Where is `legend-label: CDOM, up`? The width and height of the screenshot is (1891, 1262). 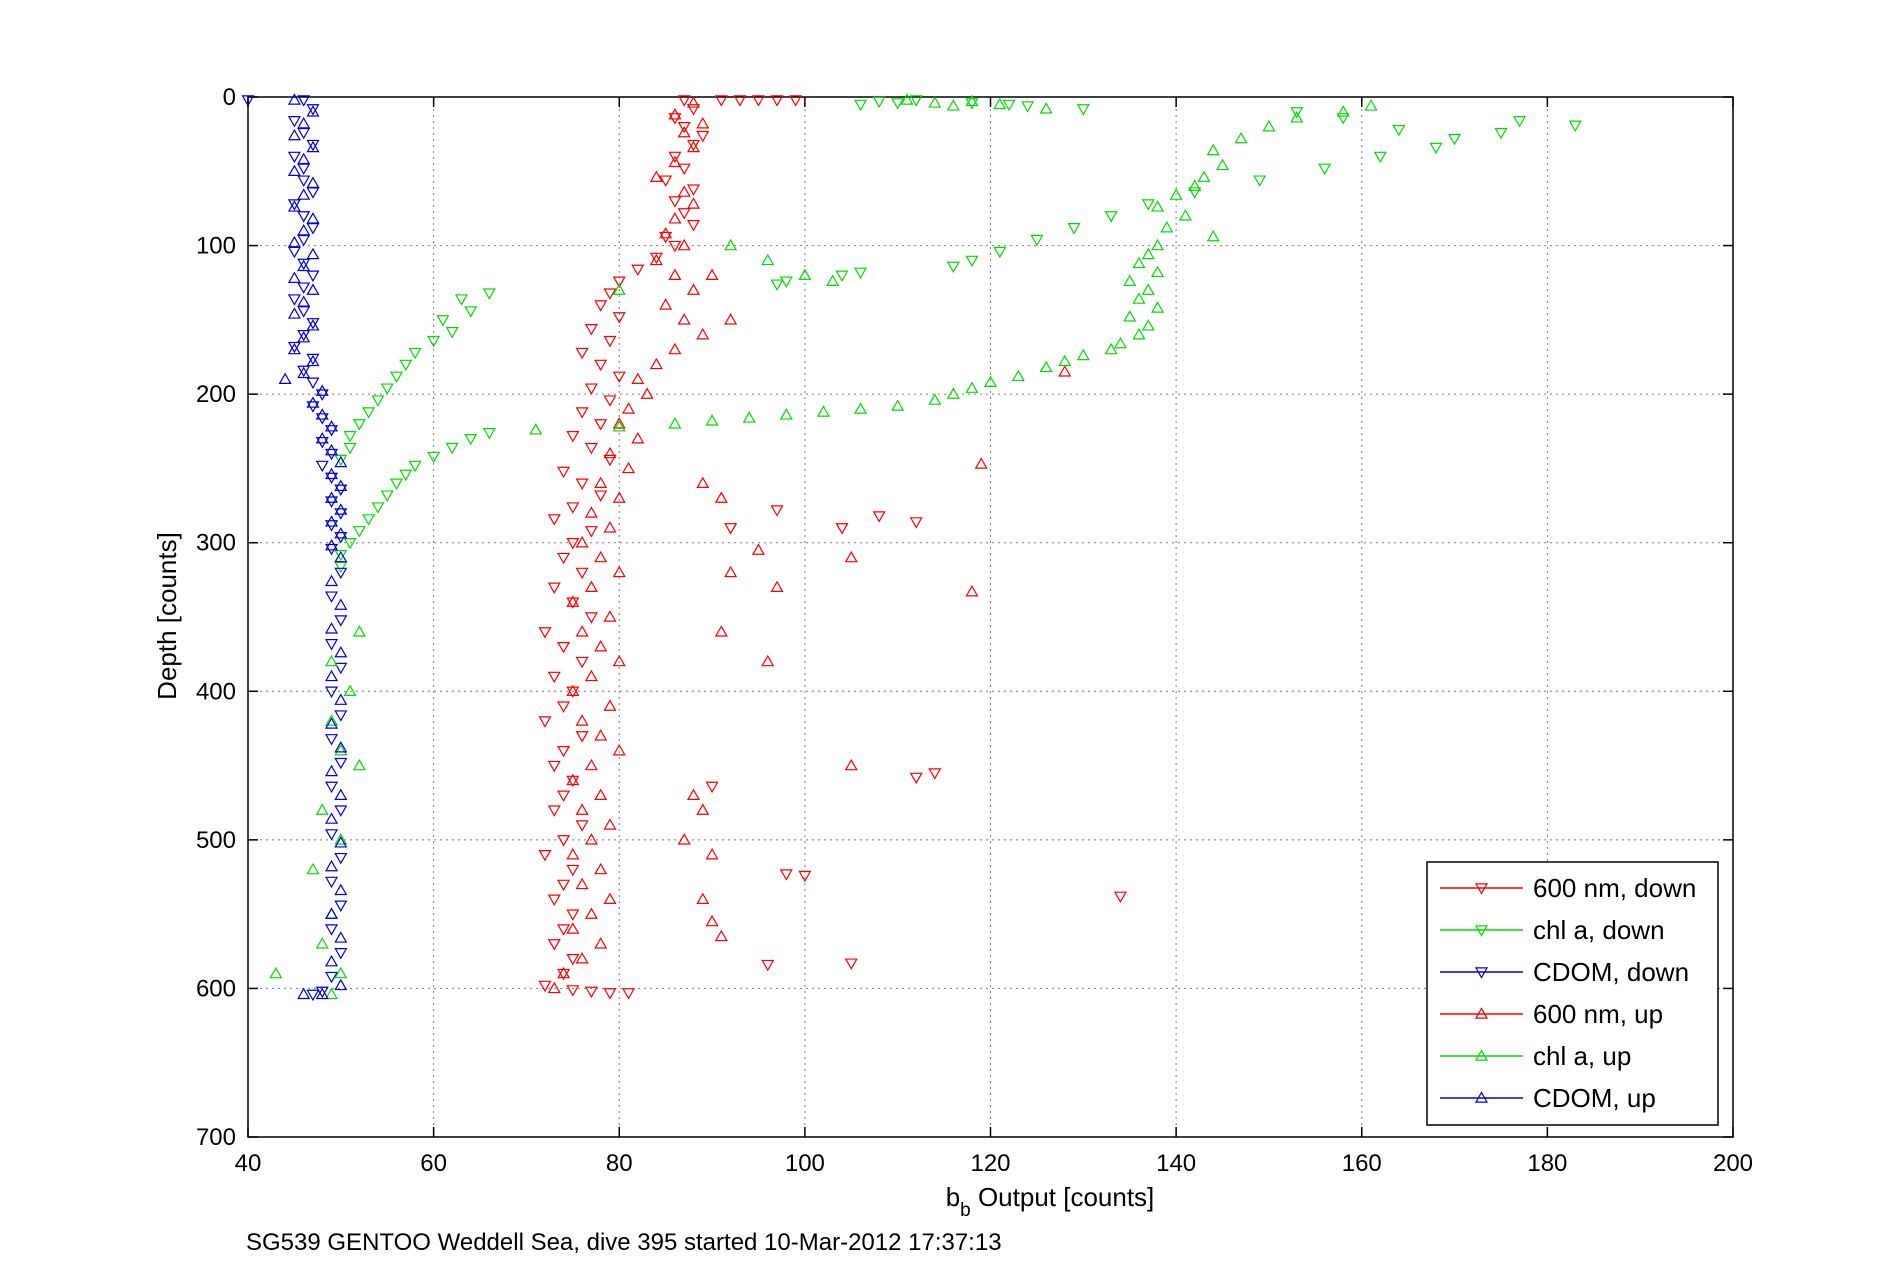 legend-label: CDOM, up is located at coordinates (1594, 1098).